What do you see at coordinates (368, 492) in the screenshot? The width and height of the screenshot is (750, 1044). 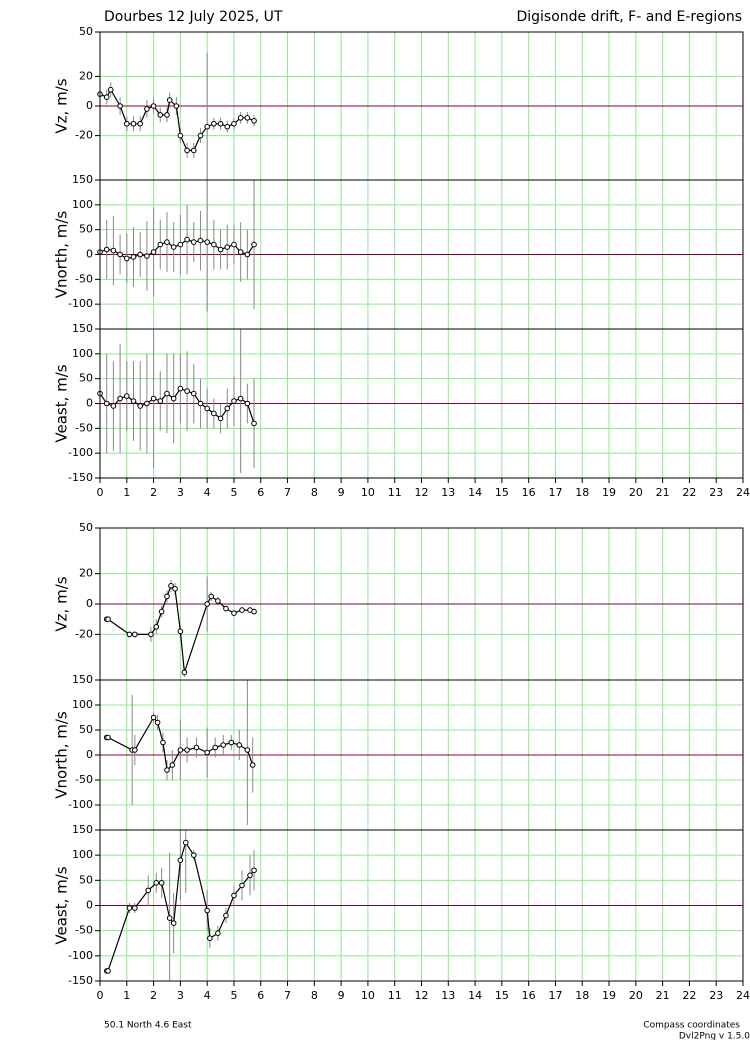 I see `x-tick-label: 10` at bounding box center [368, 492].